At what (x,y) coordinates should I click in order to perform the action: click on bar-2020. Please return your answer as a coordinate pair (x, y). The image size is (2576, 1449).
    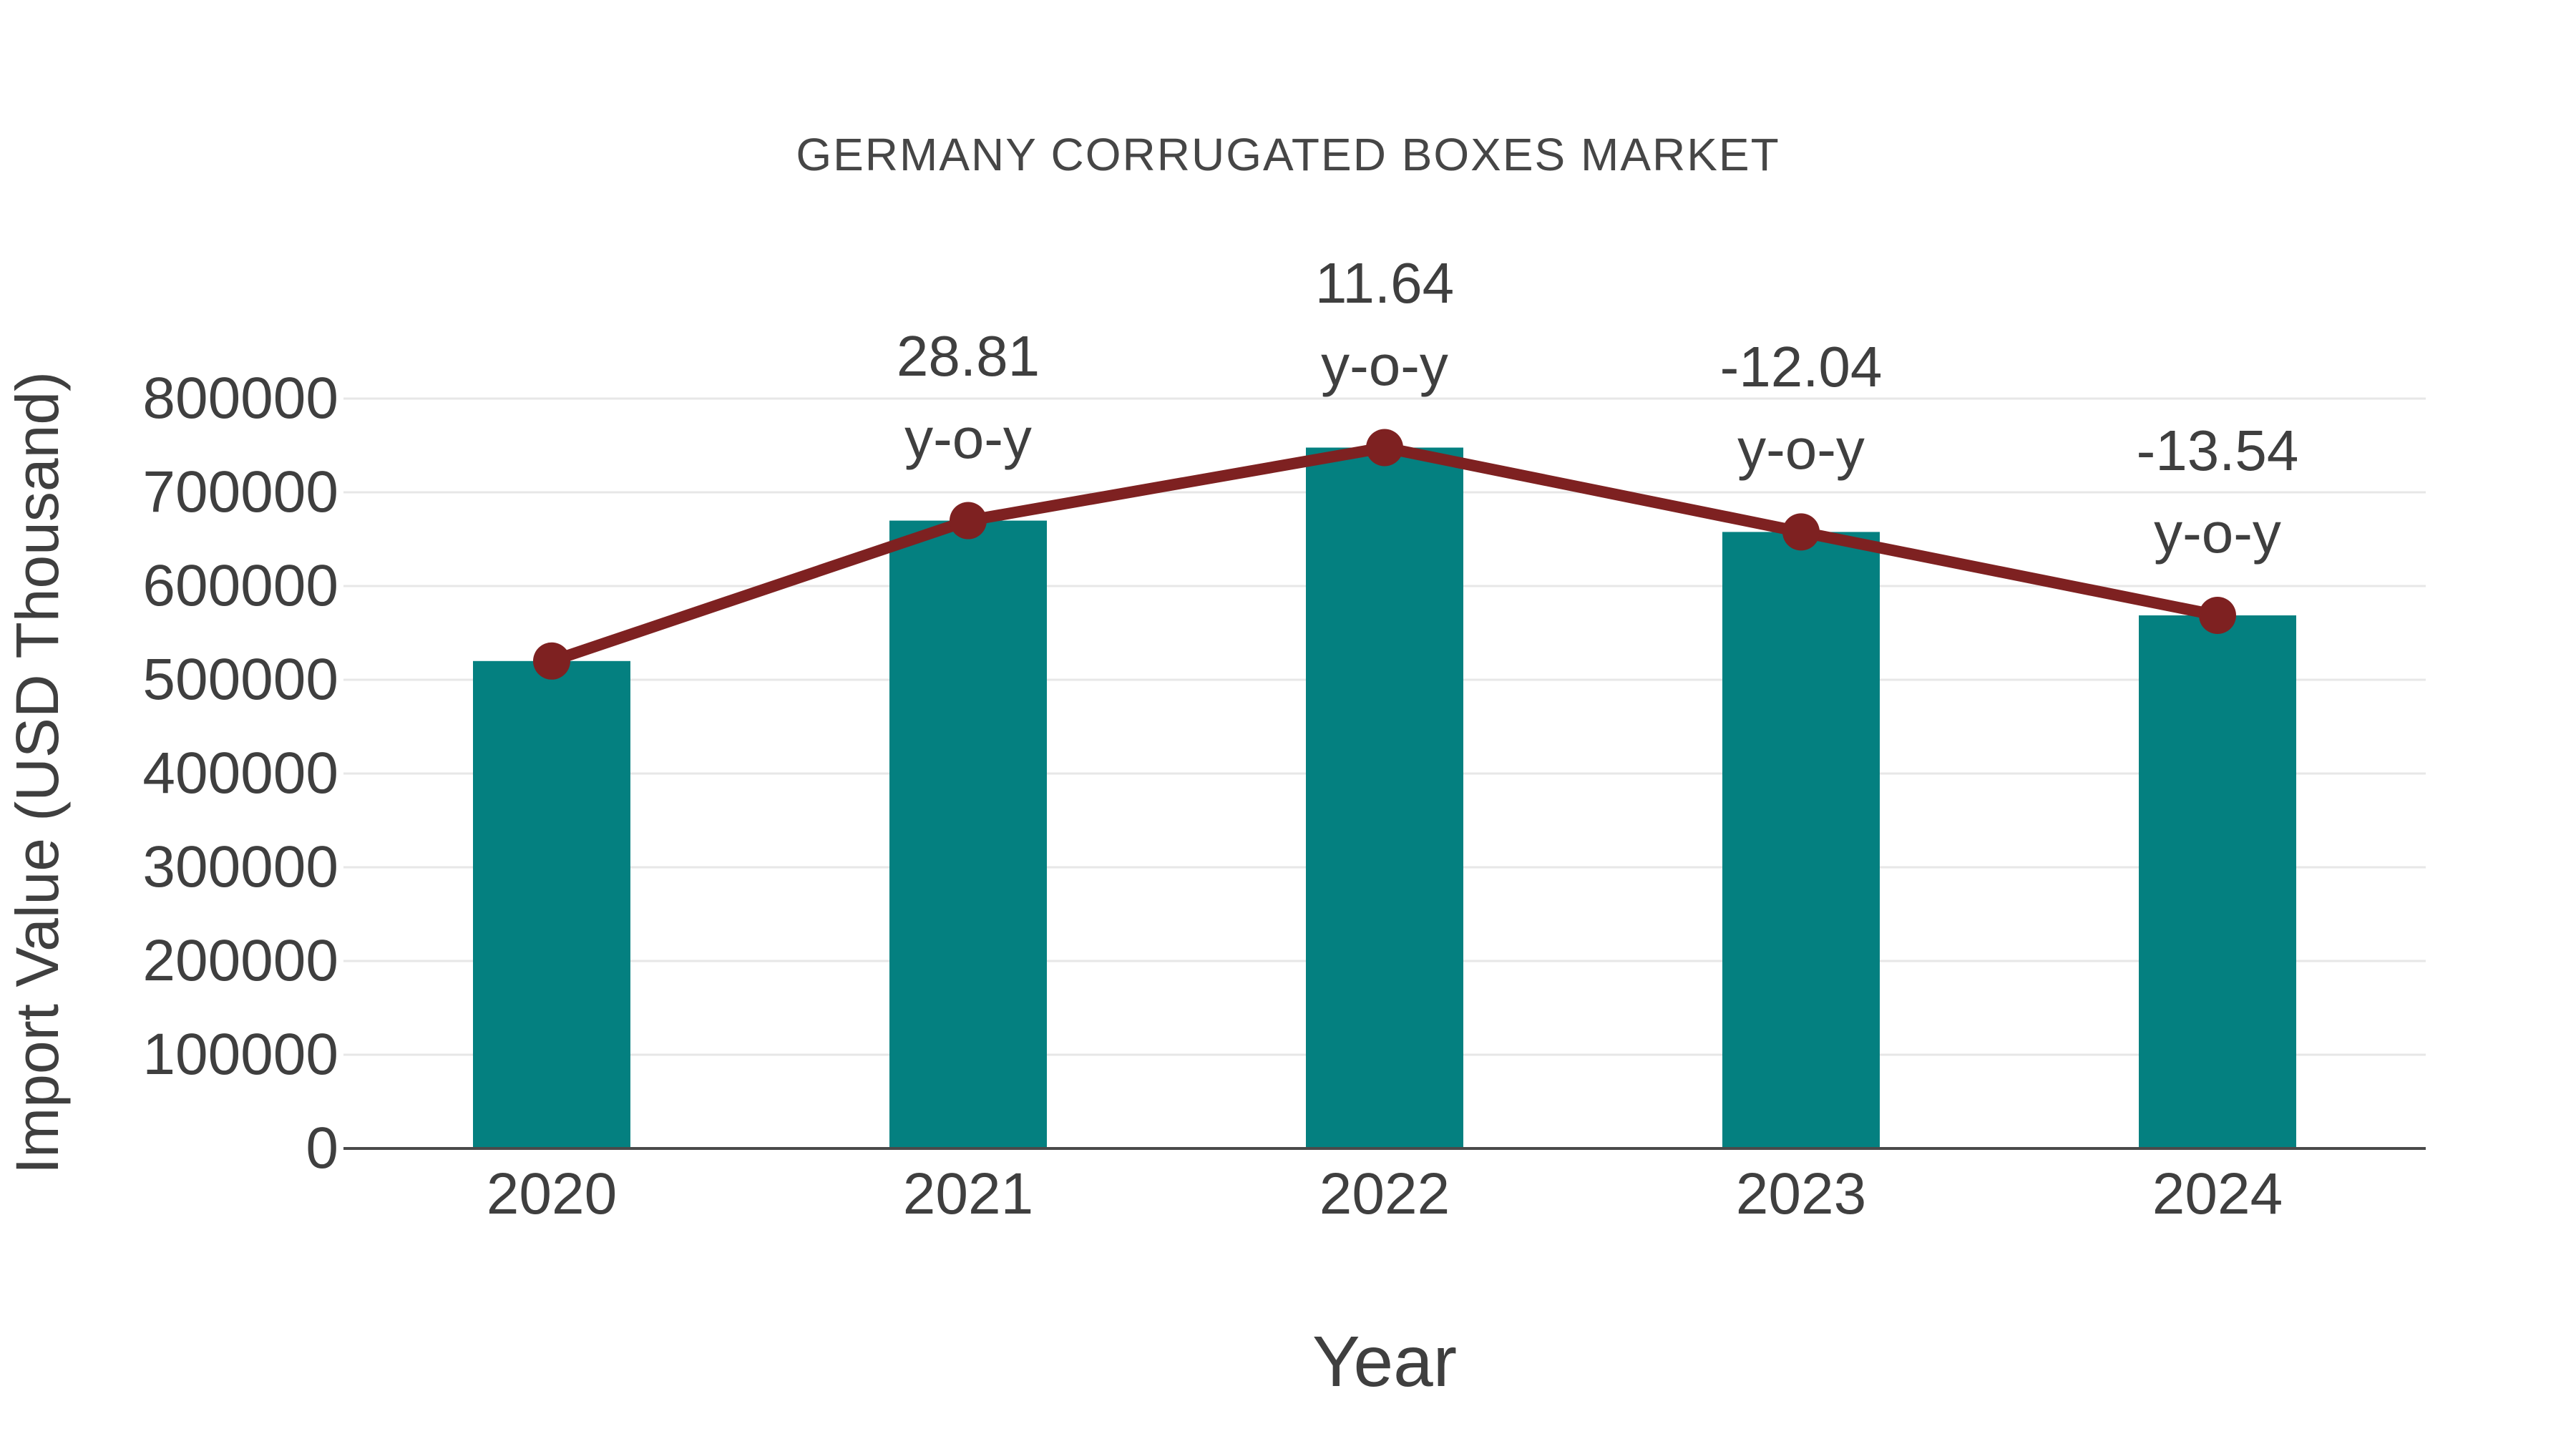
    Looking at the image, I should click on (551, 904).